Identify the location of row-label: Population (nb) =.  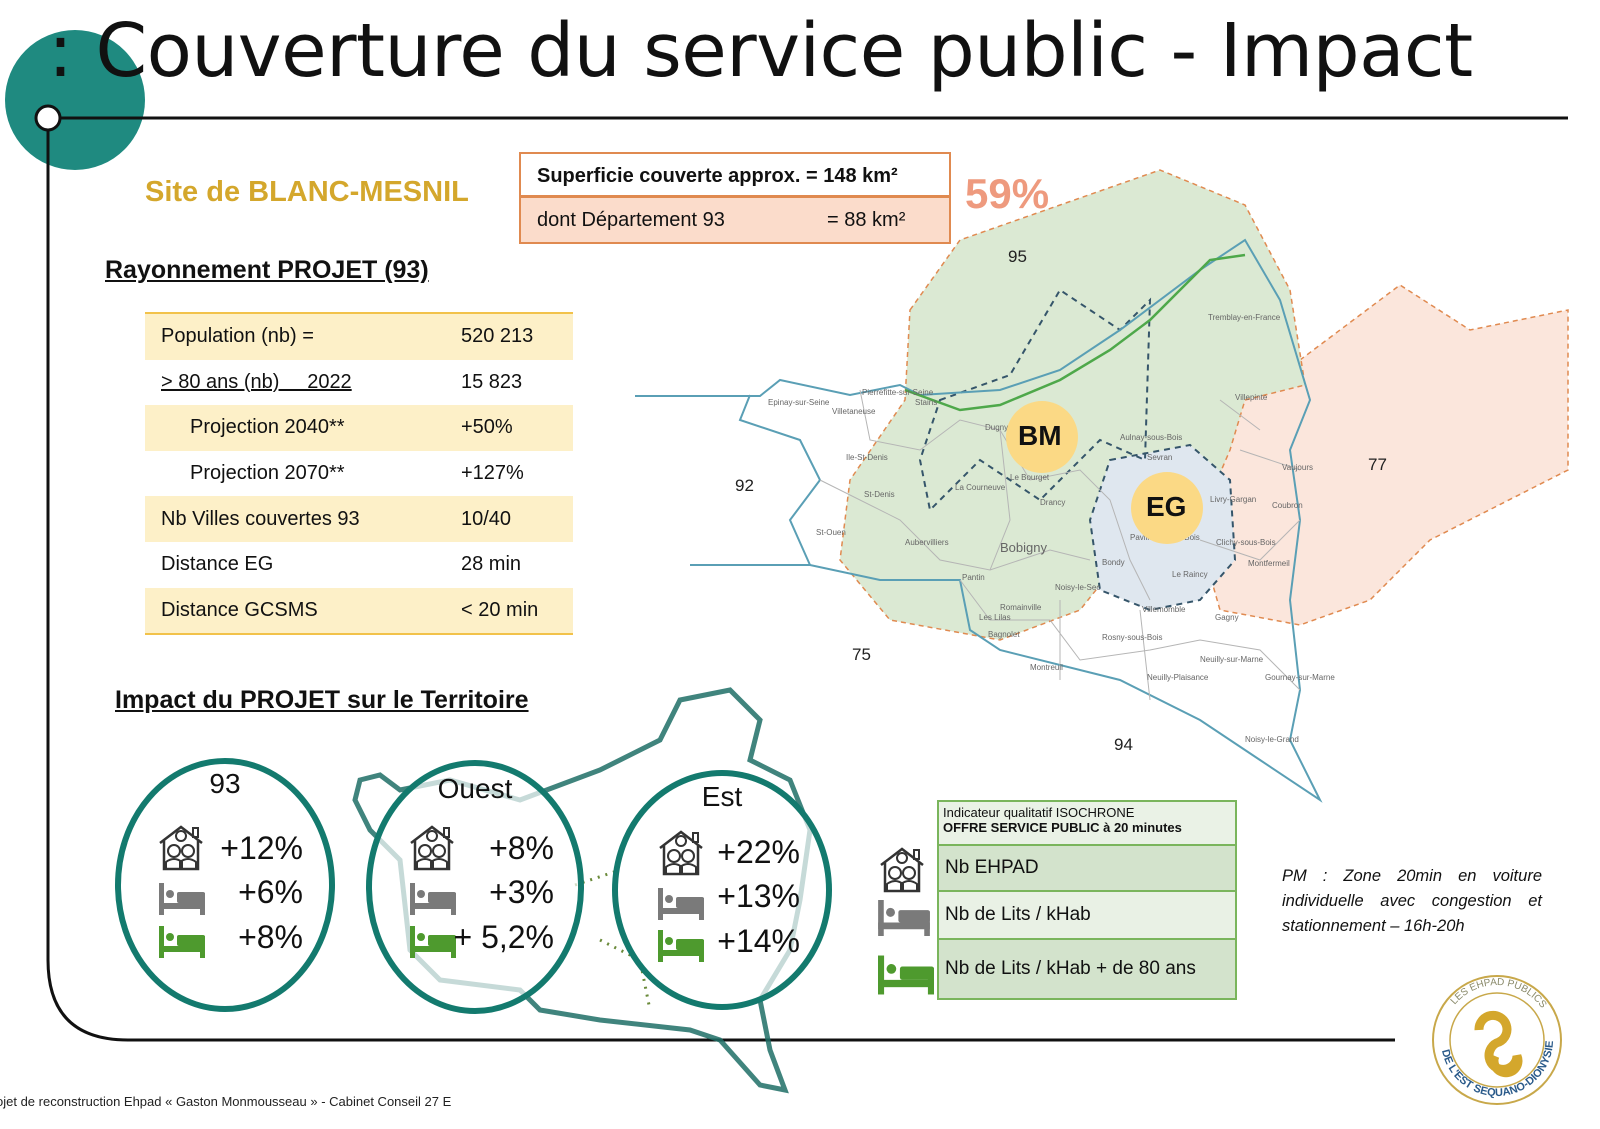
(237, 336).